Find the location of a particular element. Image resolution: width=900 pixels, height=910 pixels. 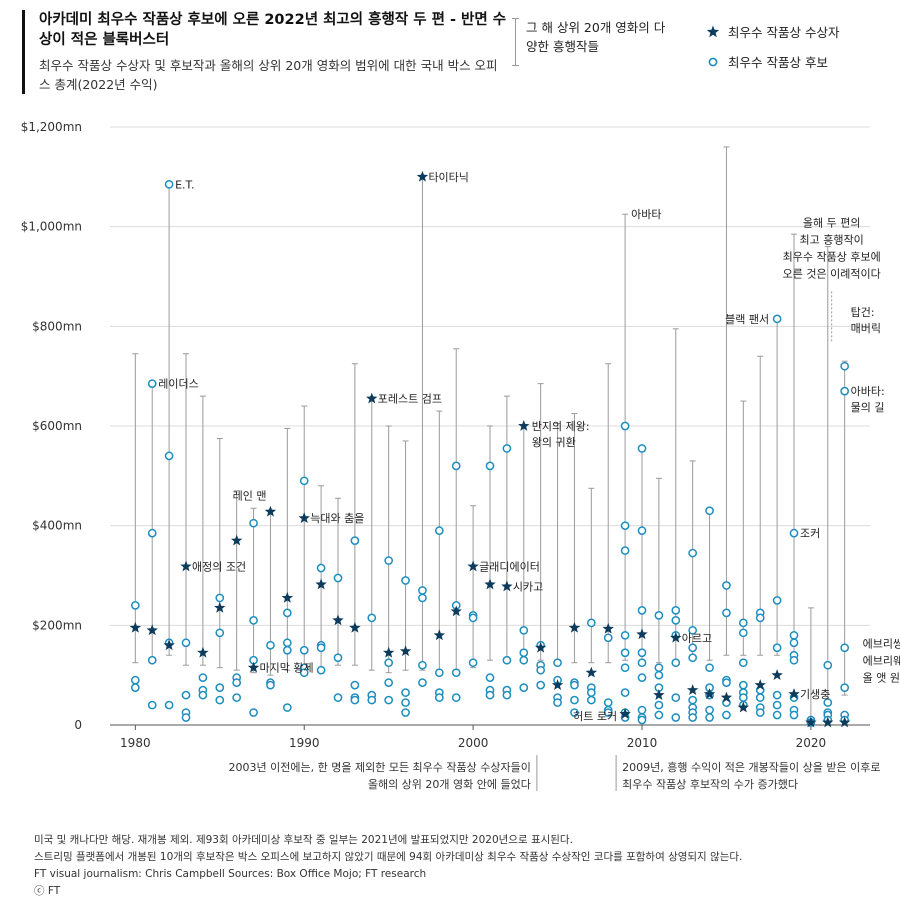

annotation-label: 아르고 is located at coordinates (697, 638).